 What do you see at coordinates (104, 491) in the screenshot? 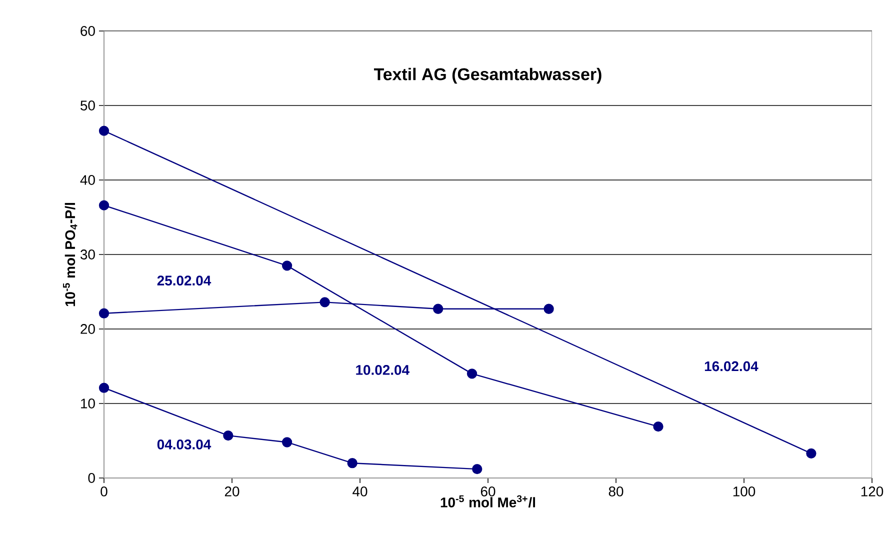
I see `x-tick-label: 0` at bounding box center [104, 491].